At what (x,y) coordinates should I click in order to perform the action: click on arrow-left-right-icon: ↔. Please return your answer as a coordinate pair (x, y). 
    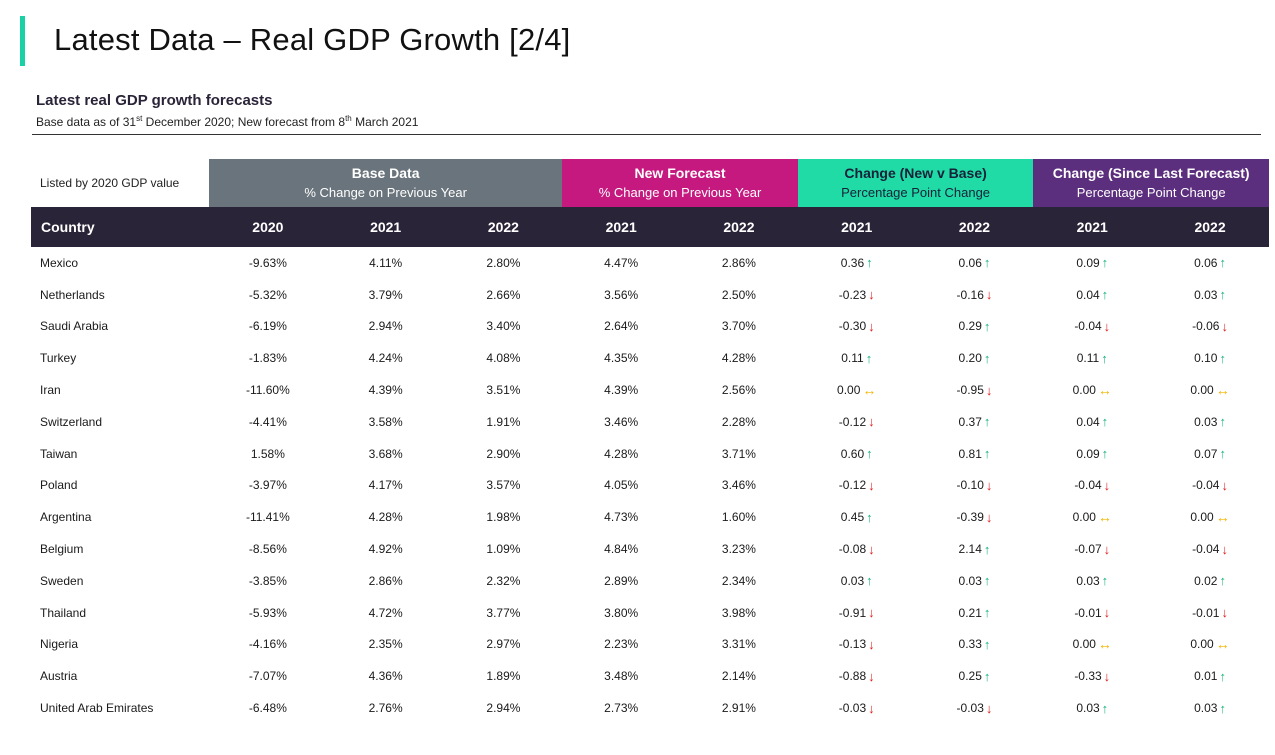
    Looking at the image, I should click on (1104, 390).